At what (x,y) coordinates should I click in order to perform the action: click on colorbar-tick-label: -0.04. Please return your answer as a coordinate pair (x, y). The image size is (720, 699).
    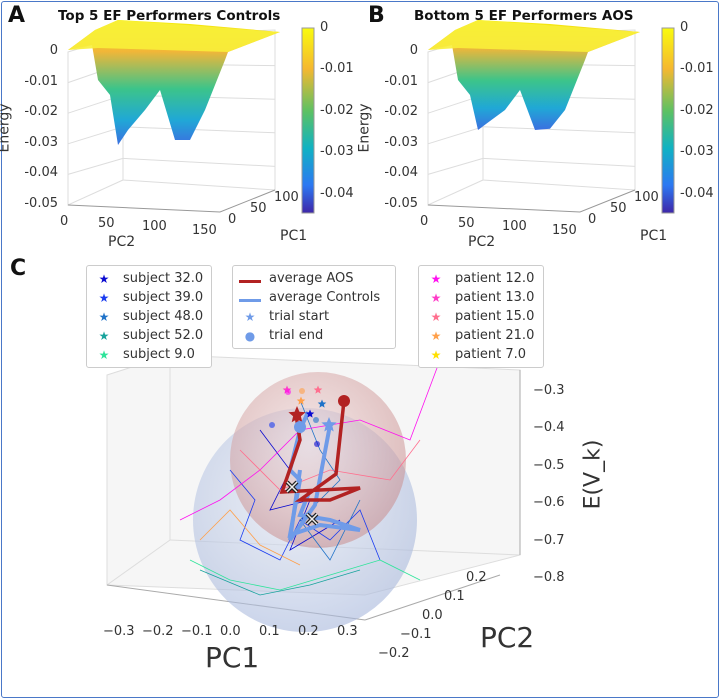
    Looking at the image, I should click on (697, 193).